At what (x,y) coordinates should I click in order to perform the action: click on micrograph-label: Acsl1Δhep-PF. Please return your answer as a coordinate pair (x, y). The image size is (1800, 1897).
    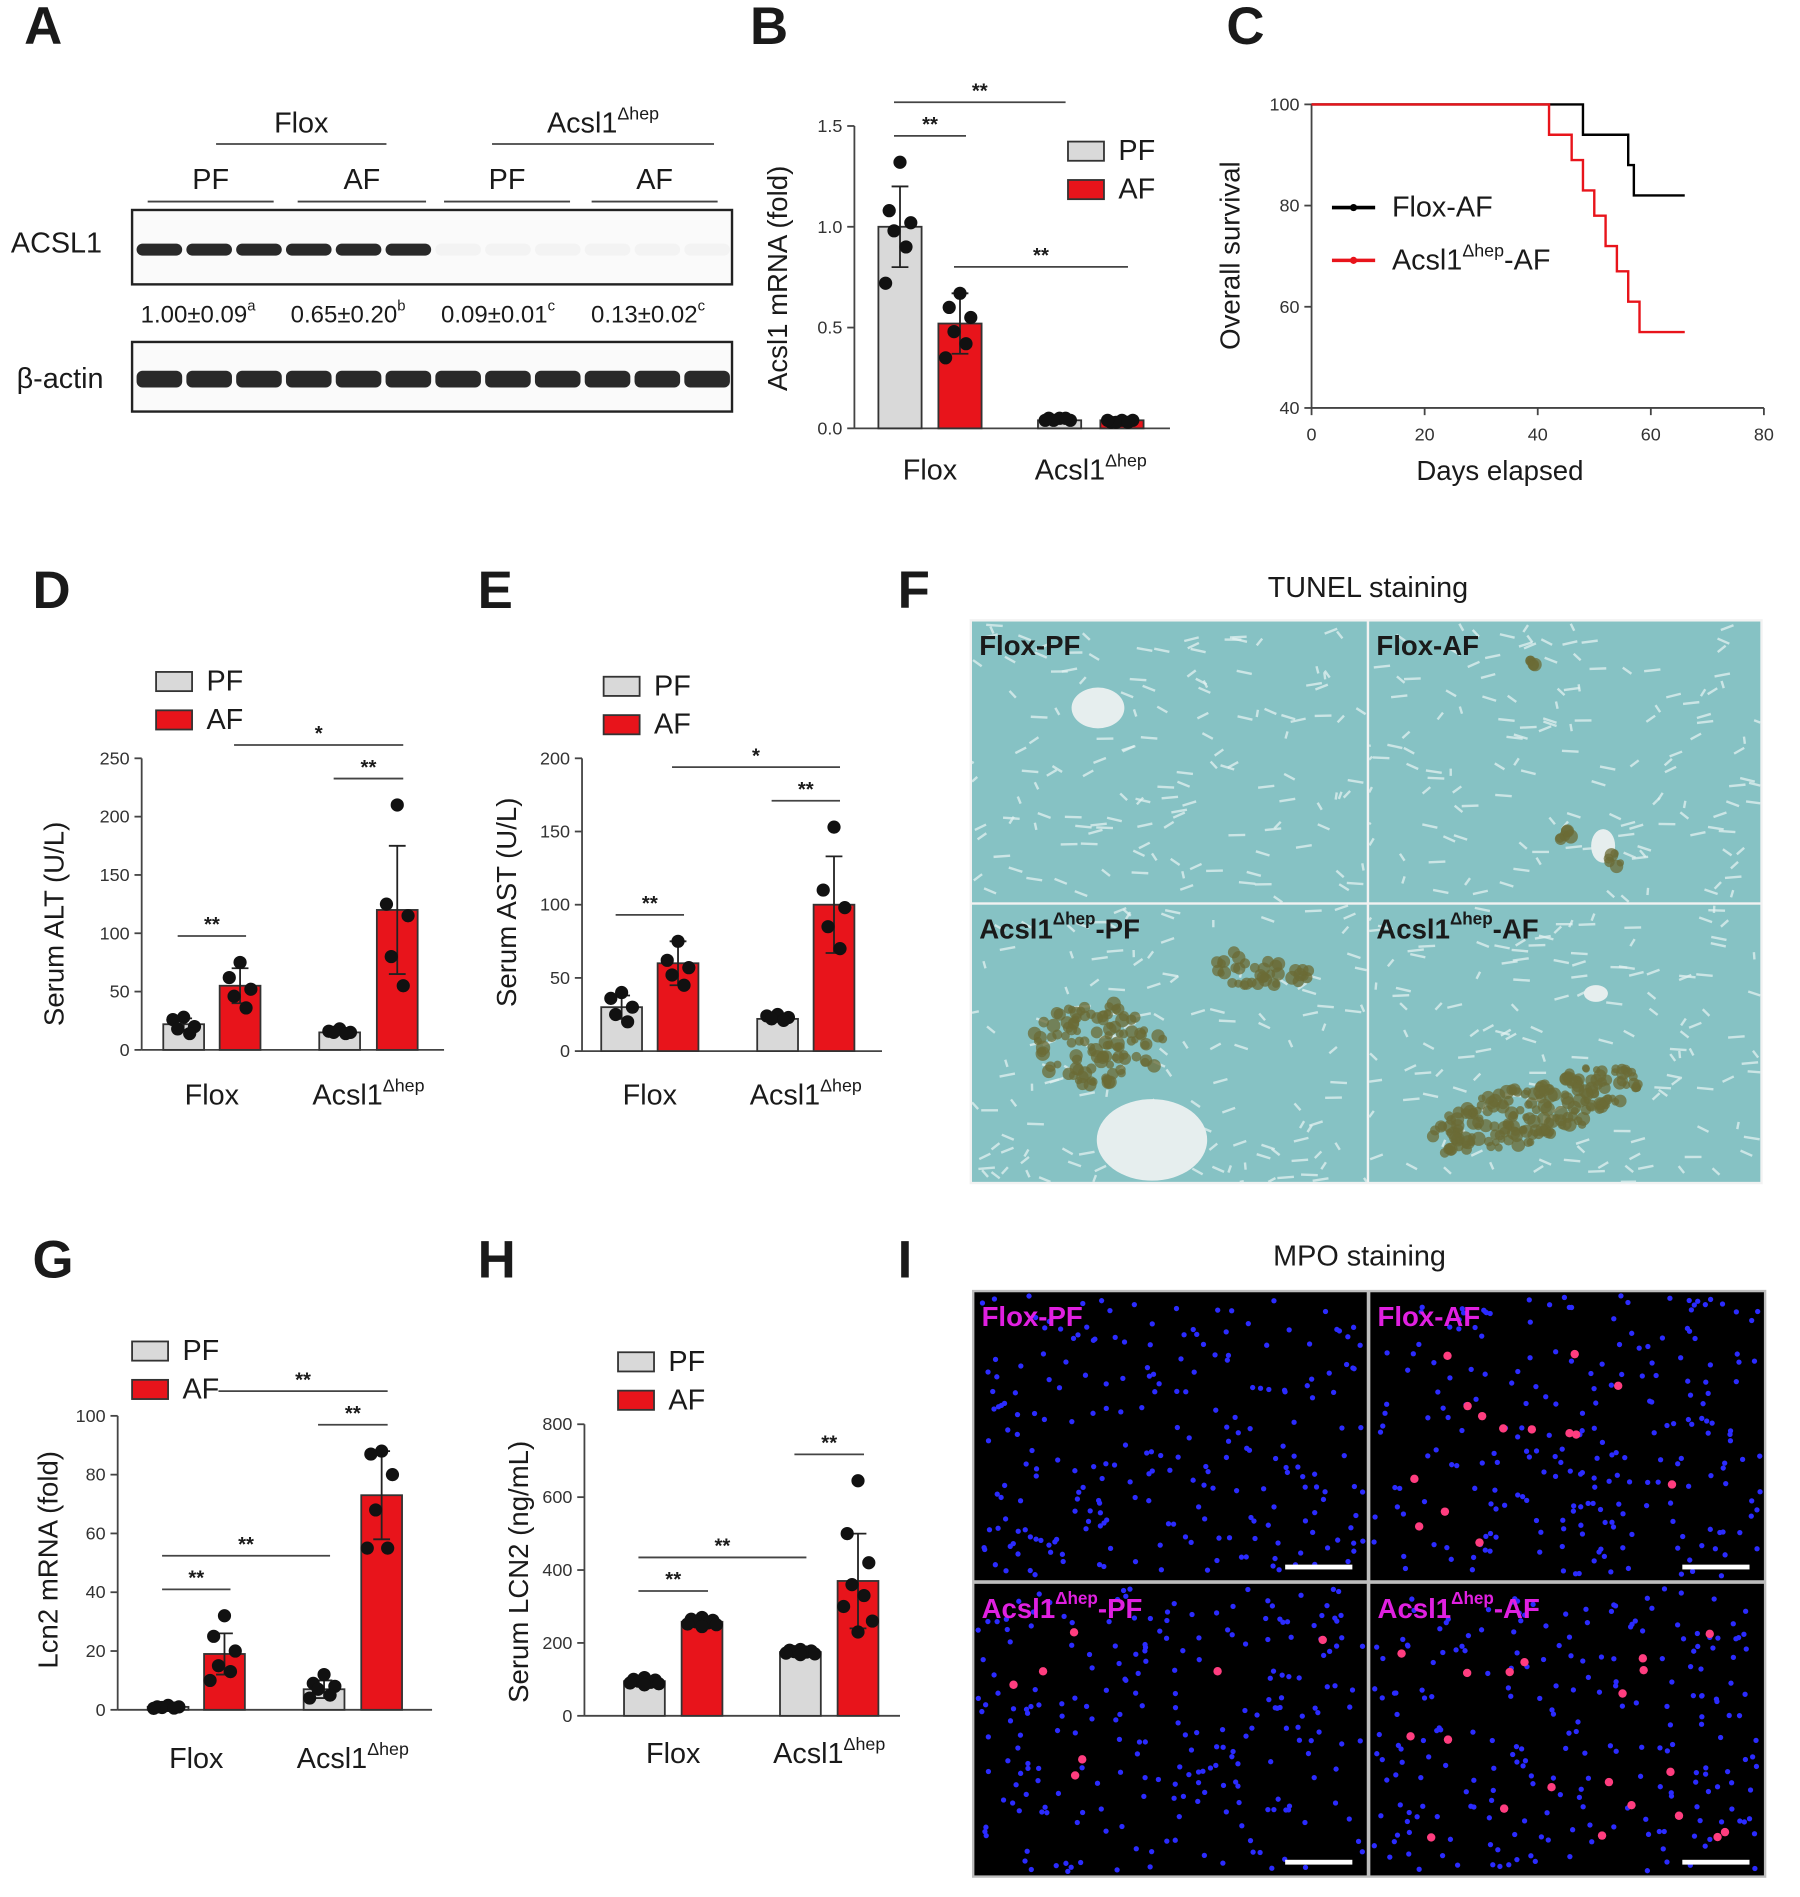
    Looking at the image, I should click on (1062, 1606).